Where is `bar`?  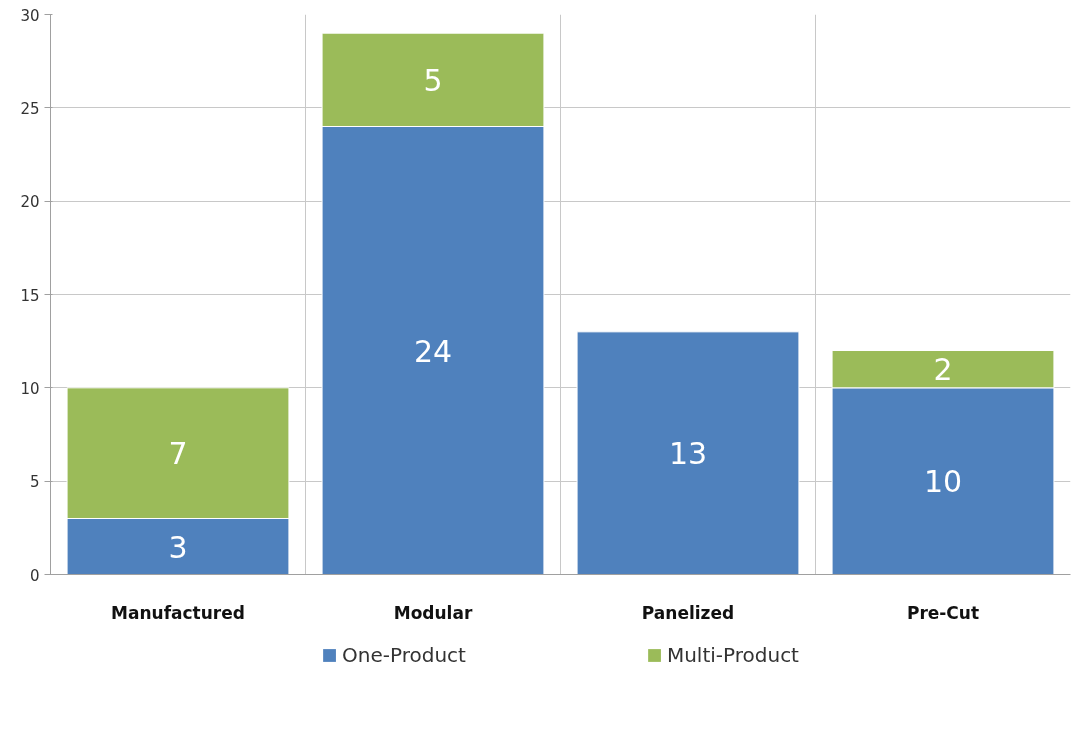 bar is located at coordinates (688, 453).